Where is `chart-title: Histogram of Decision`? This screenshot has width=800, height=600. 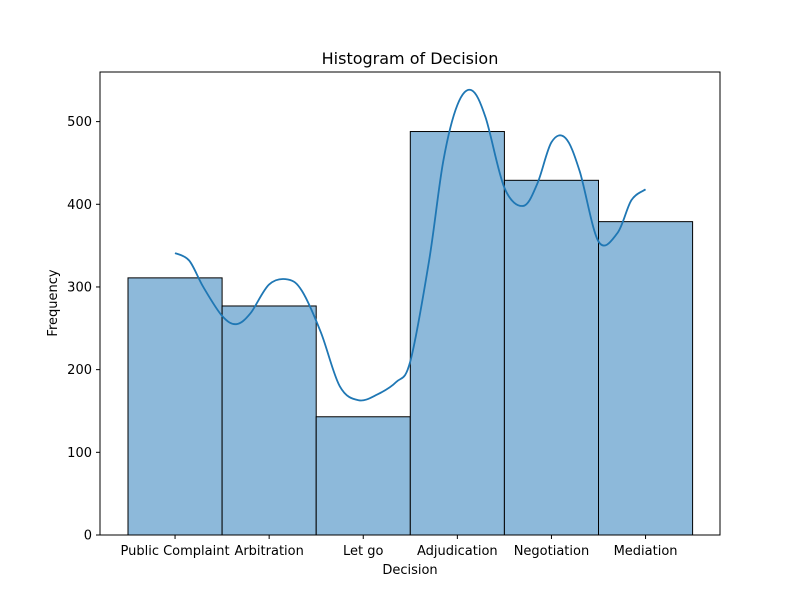 chart-title: Histogram of Decision is located at coordinates (410, 58).